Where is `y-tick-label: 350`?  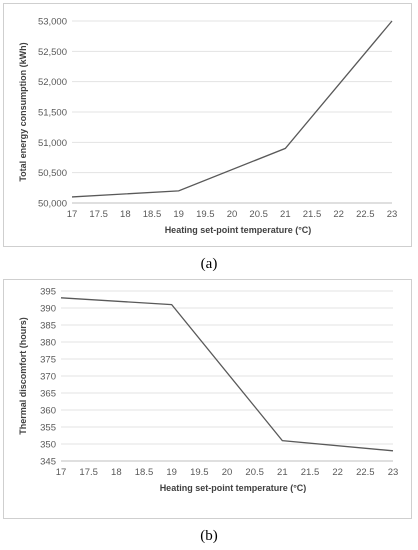
y-tick-label: 350 is located at coordinates (48, 445).